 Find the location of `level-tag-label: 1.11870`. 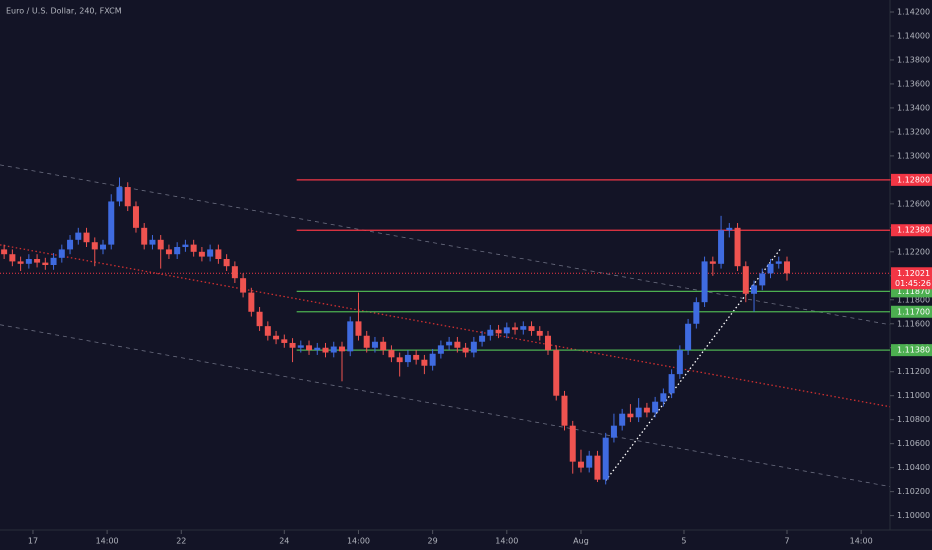

level-tag-label: 1.11870 is located at coordinates (913, 291).